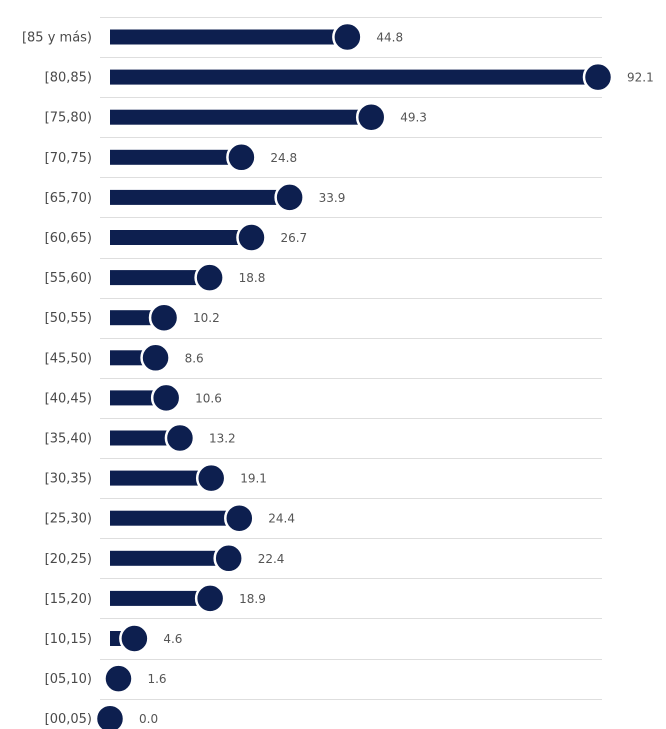 This screenshot has height=729, width=666. Describe the element at coordinates (68, 479) in the screenshot. I see `category-label: [30,35)` at that location.